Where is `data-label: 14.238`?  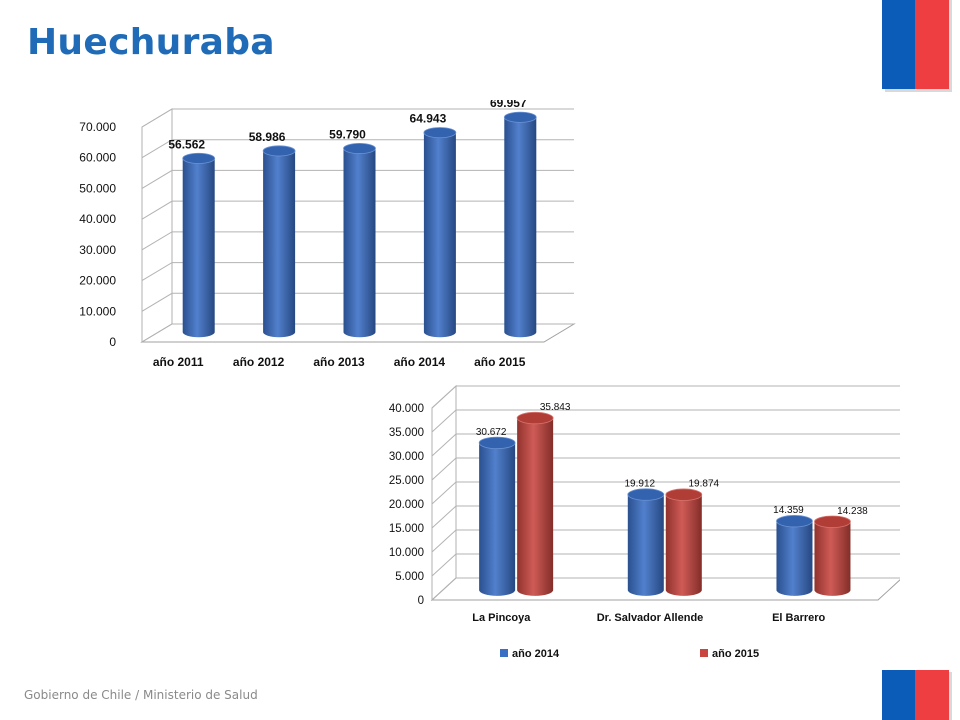
data-label: 14.238 is located at coordinates (852, 511).